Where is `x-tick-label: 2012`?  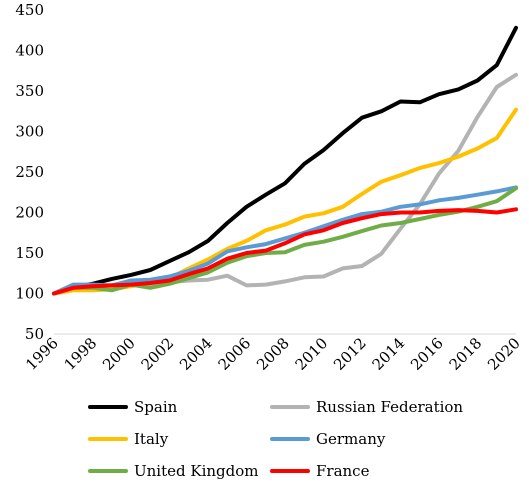 x-tick-label: 2012 is located at coordinates (350, 354).